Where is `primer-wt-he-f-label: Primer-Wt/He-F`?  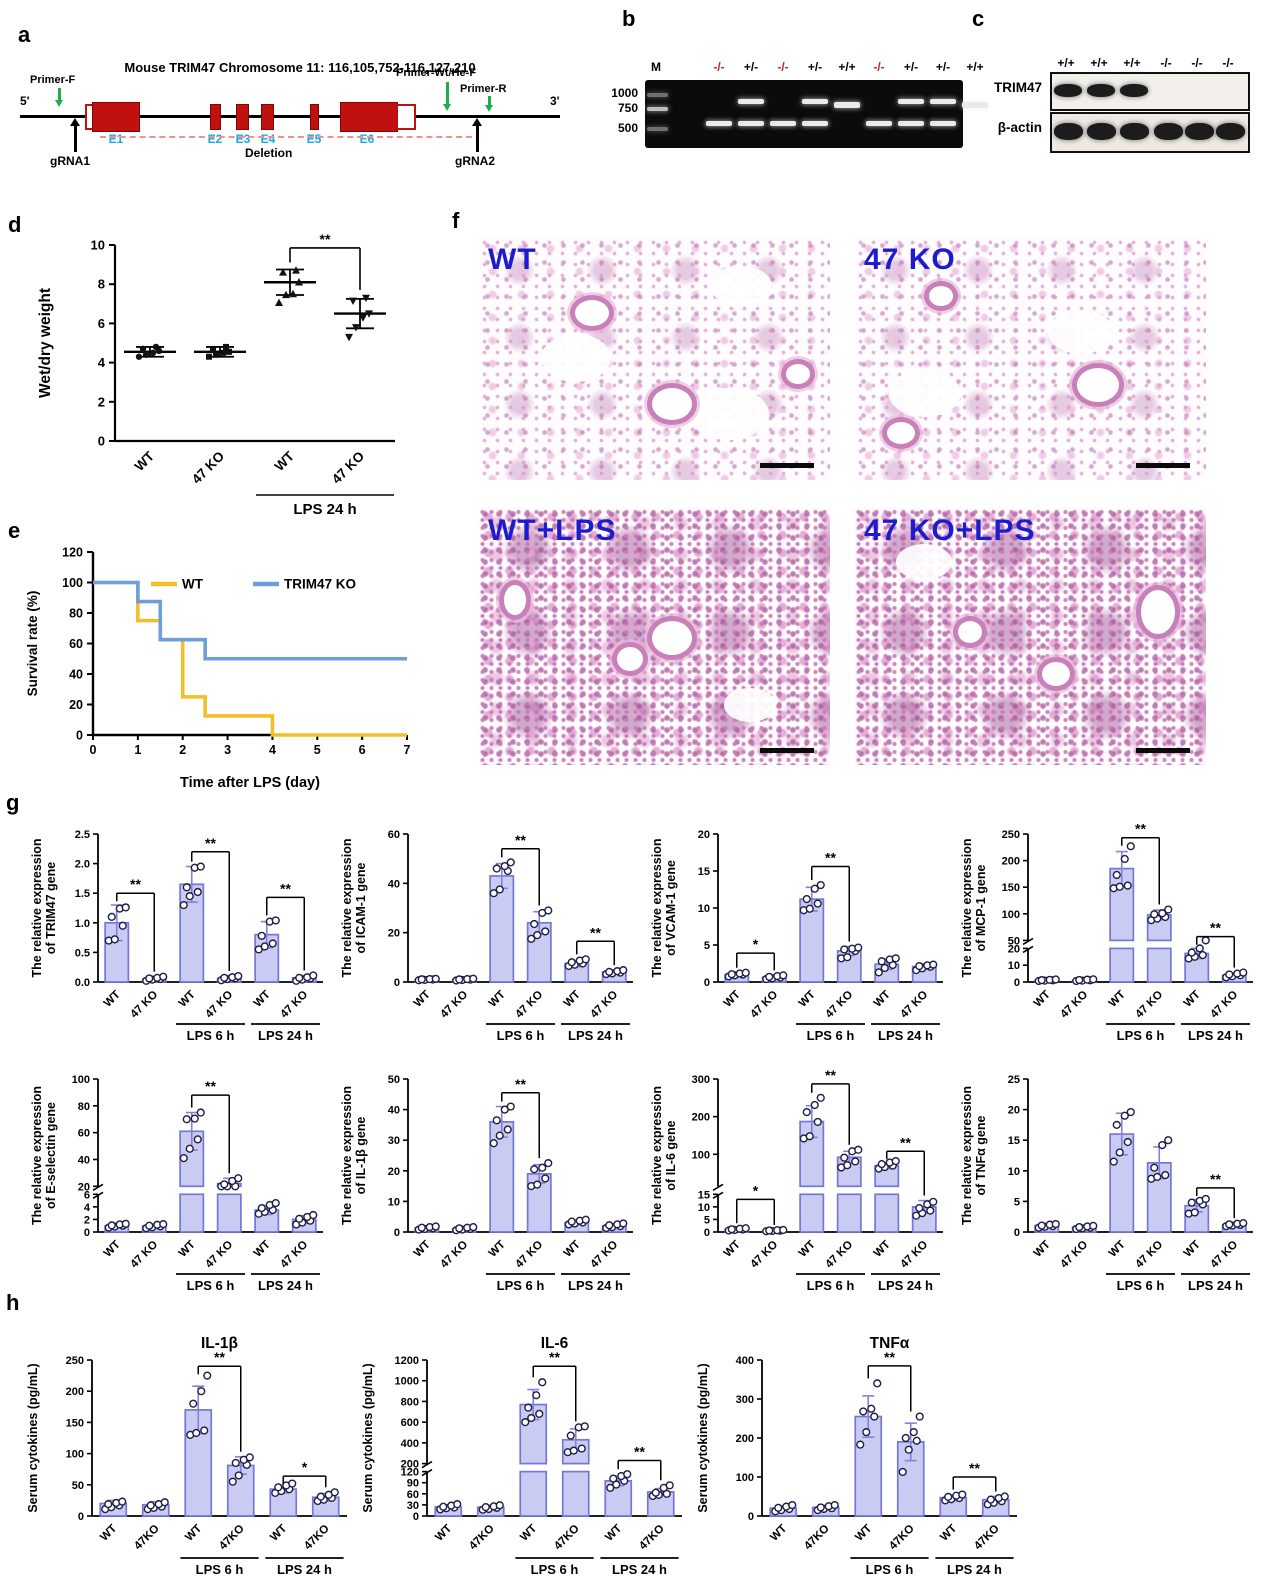 primer-wt-he-f-label: Primer-Wt/He-F is located at coordinates (436, 73).